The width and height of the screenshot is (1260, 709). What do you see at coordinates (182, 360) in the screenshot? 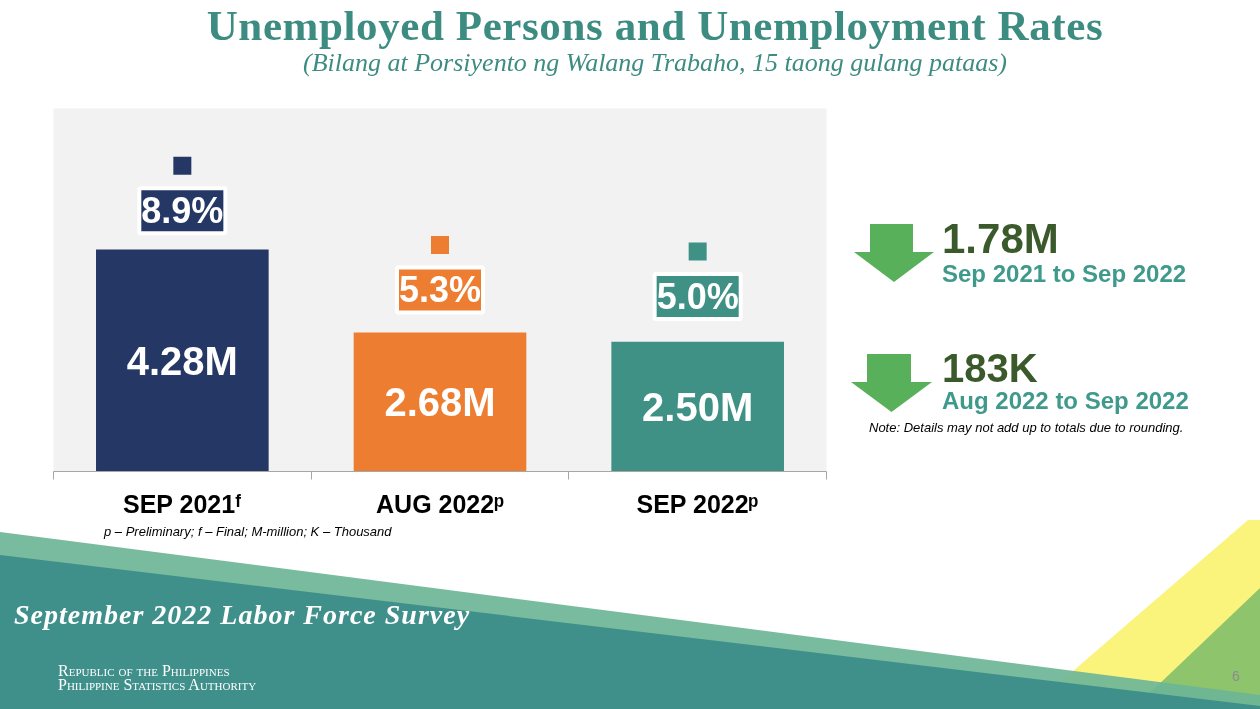
I see `data-label: 4.28M` at bounding box center [182, 360].